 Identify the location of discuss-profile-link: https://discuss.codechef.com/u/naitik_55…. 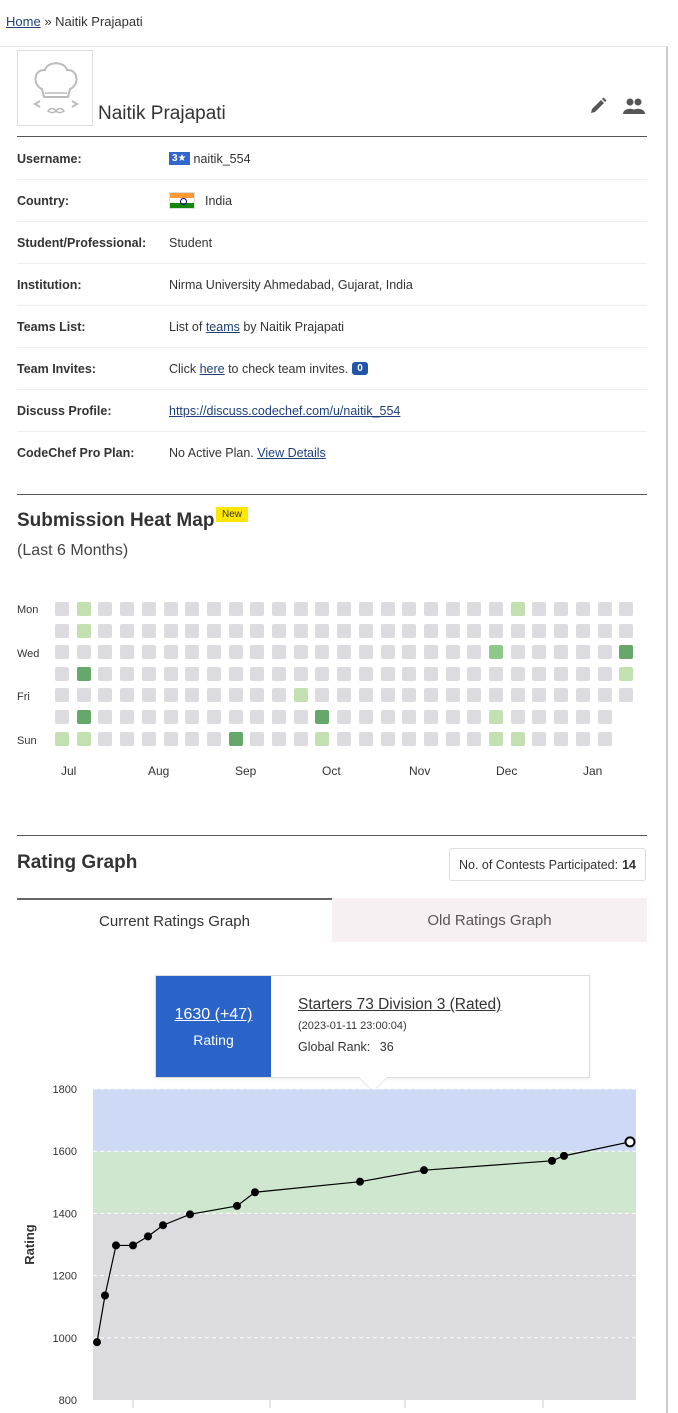
(285, 410).